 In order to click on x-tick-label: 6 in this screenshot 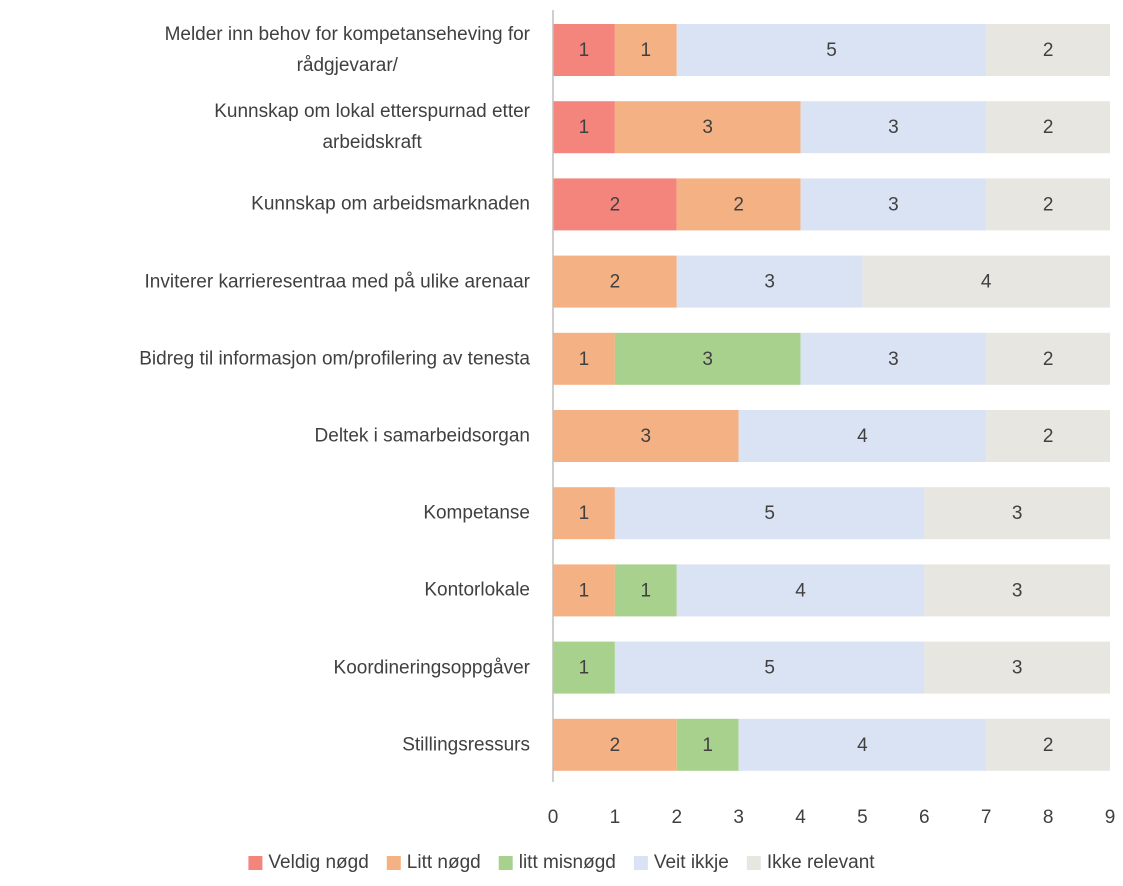, I will do `click(924, 817)`.